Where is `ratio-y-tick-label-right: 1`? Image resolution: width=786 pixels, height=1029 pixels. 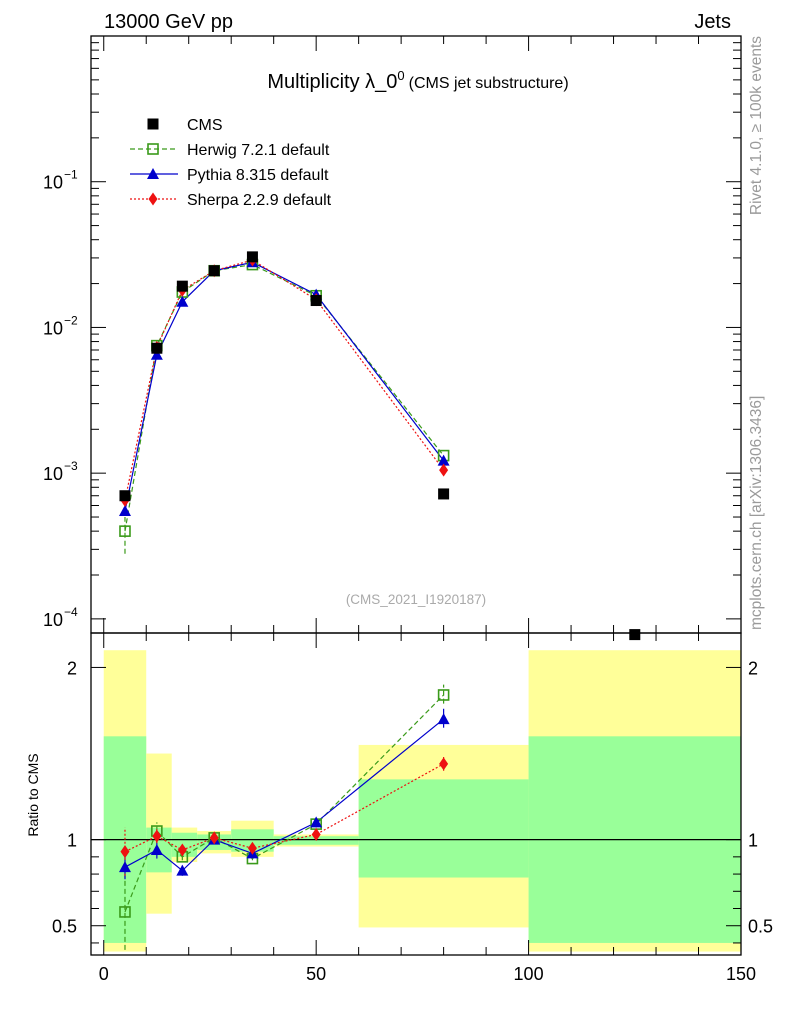
ratio-y-tick-label-right: 1 is located at coordinates (753, 841).